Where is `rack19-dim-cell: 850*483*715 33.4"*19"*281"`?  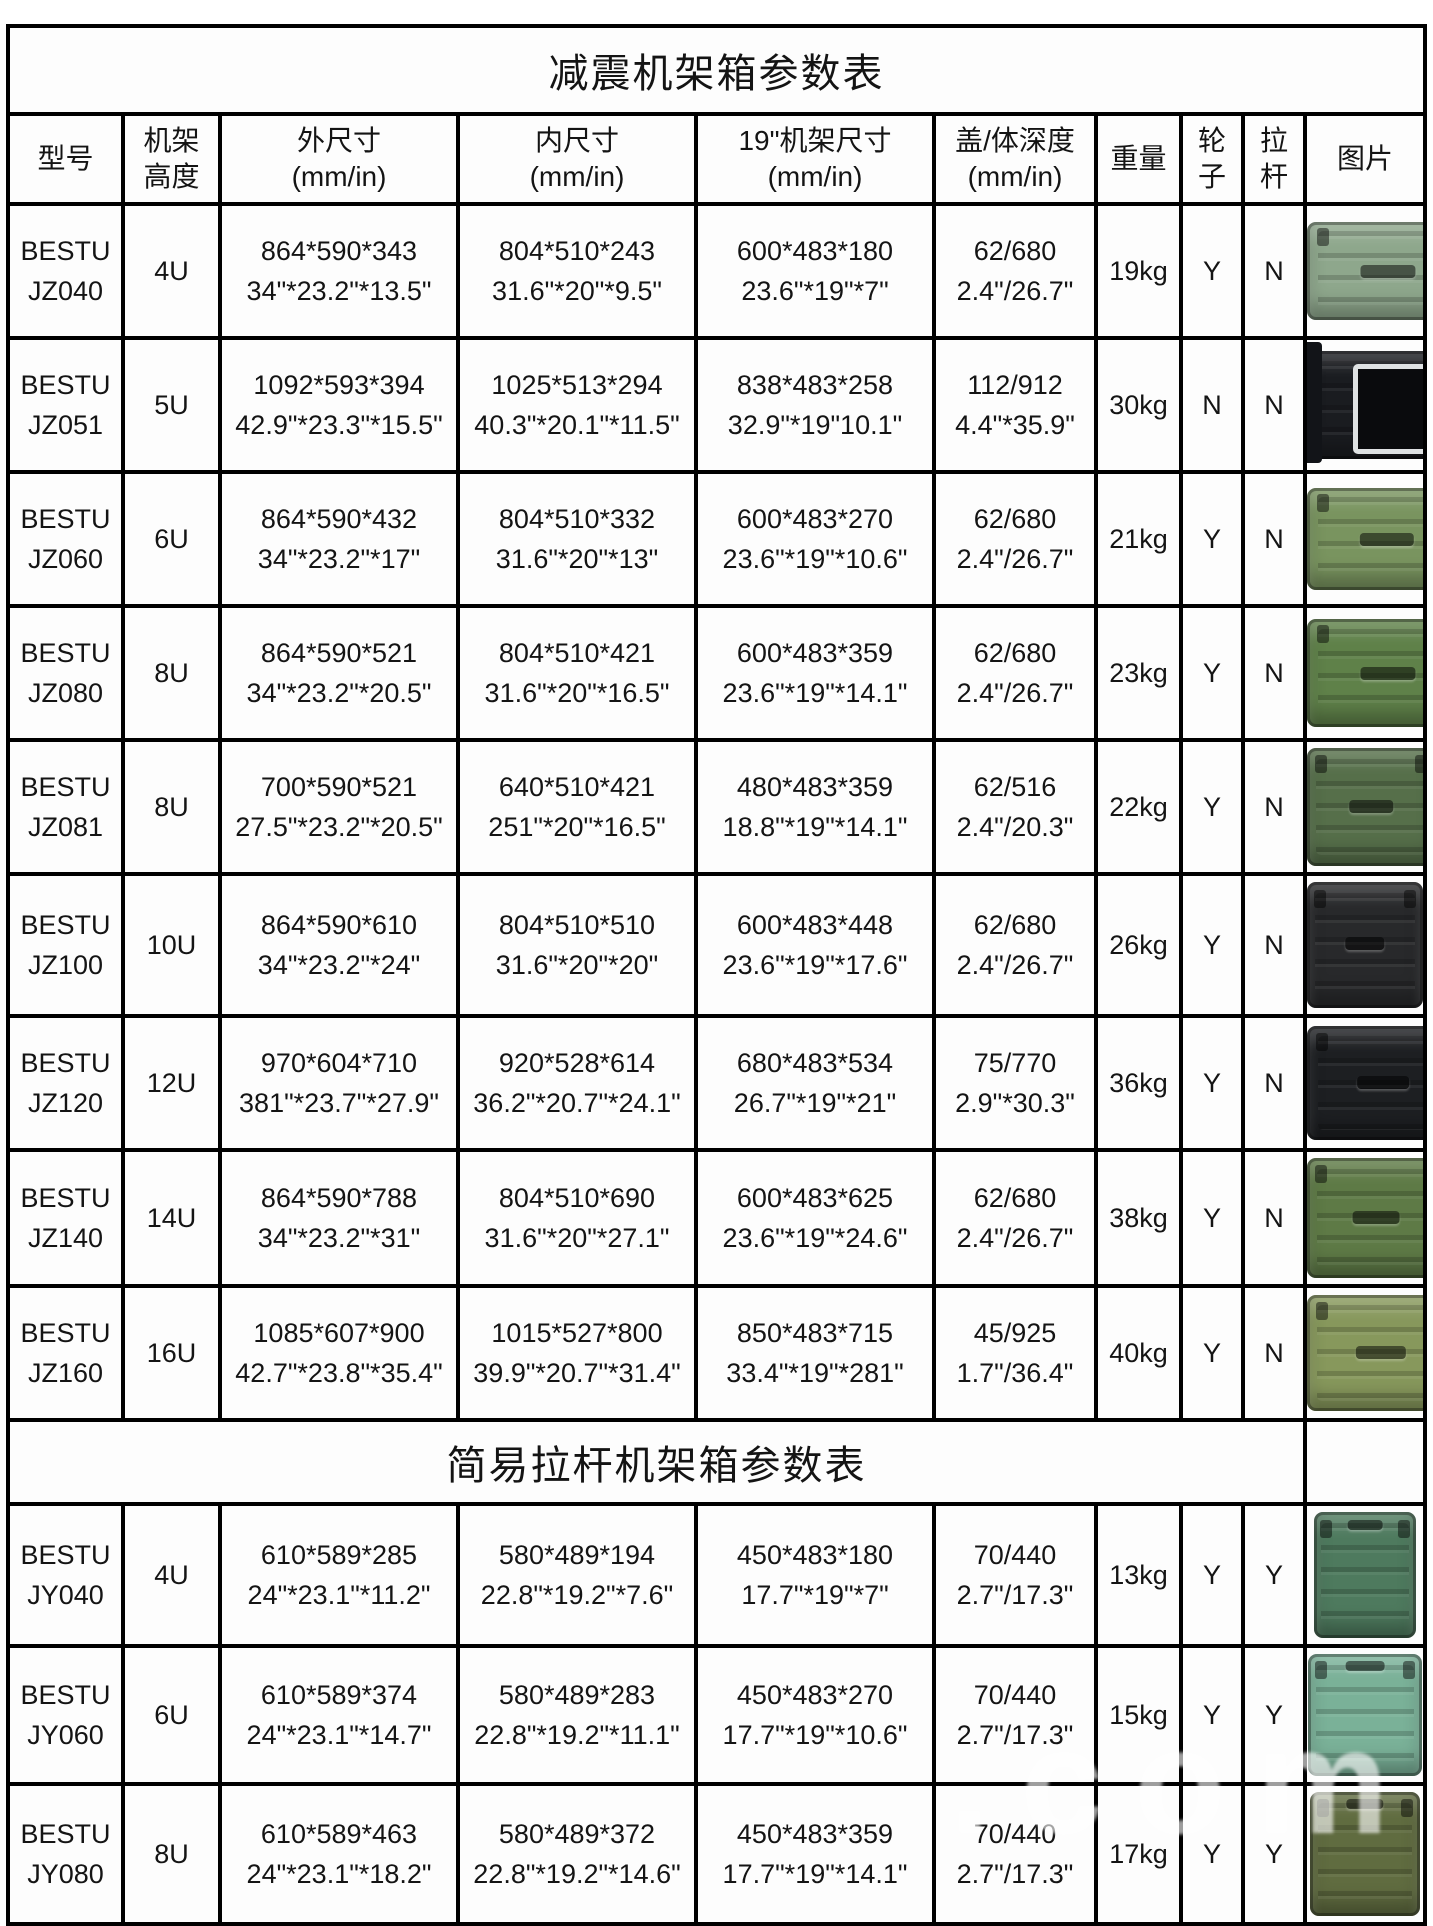 rack19-dim-cell: 850*483*715 33.4"*19"*281" is located at coordinates (815, 1353).